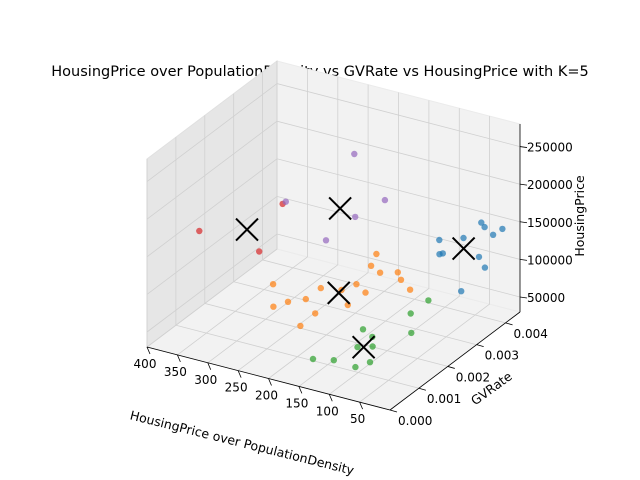  Describe the element at coordinates (550, 260) in the screenshot. I see `z-tick-label: 100000` at that location.